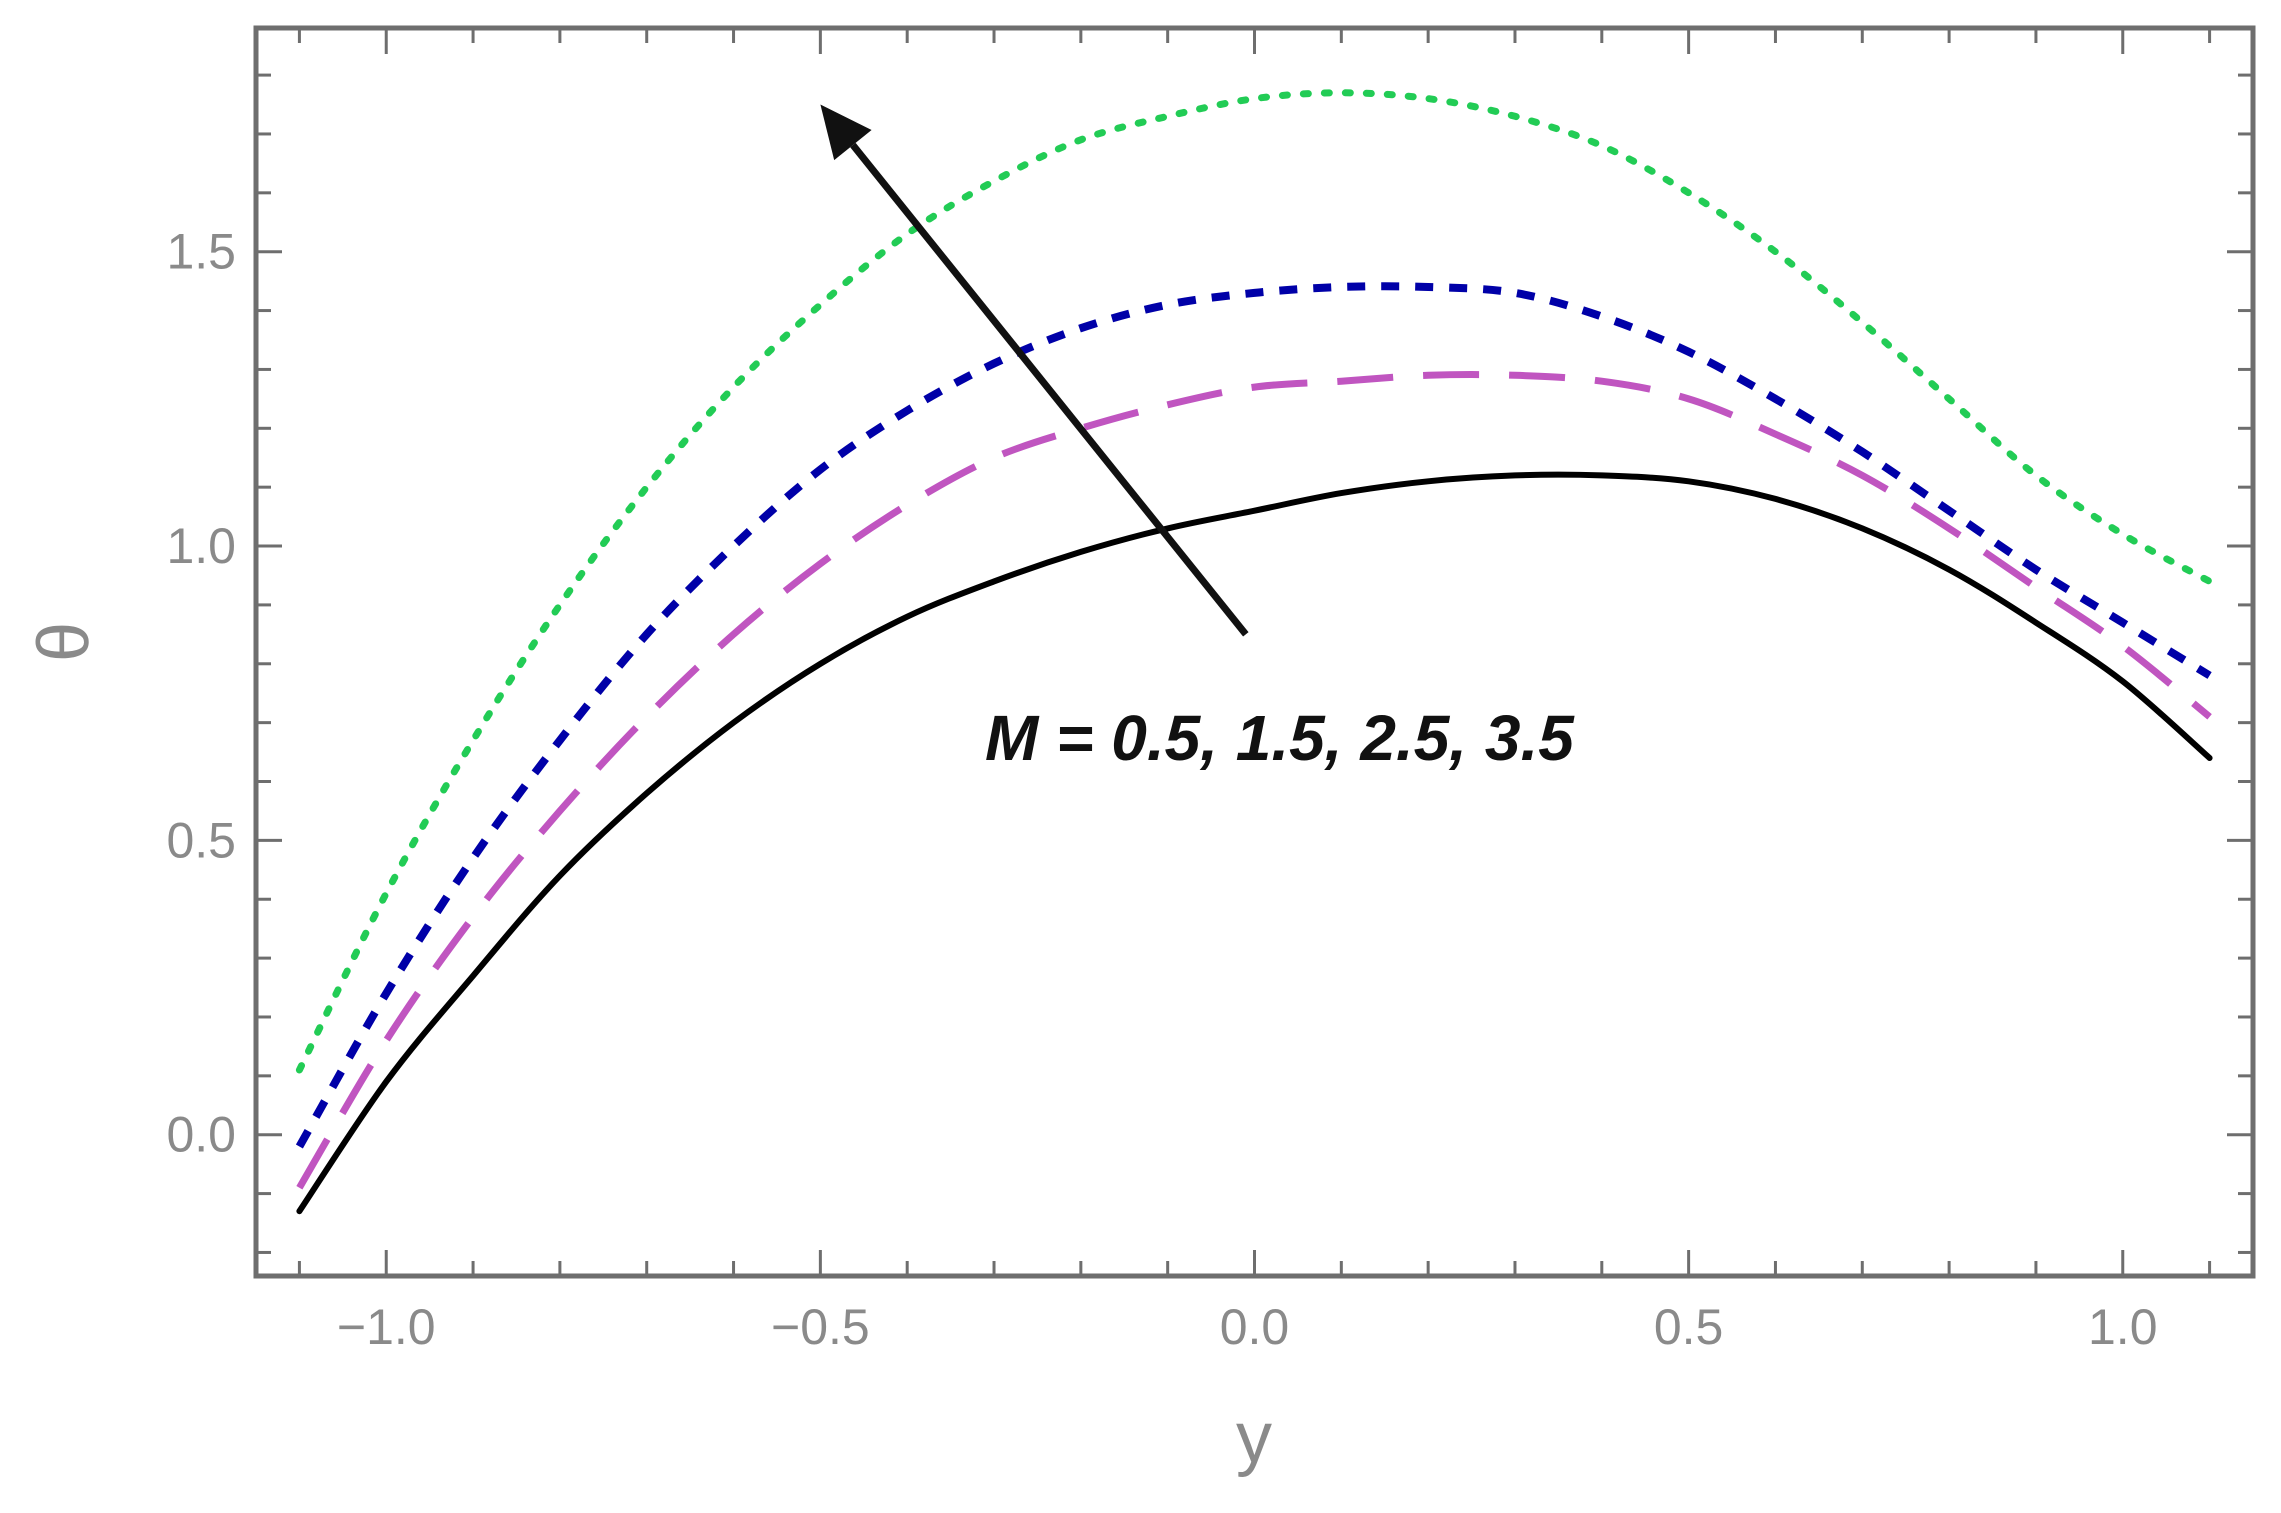  I want to click on arrow-layer, so click(1034, 370).